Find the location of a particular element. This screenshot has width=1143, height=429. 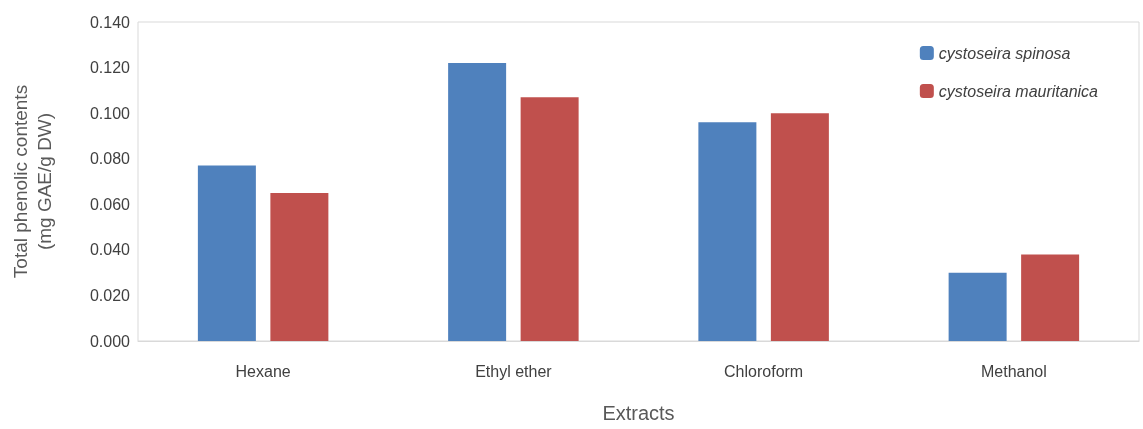

x-tick-label: Methanol is located at coordinates (1013, 371).